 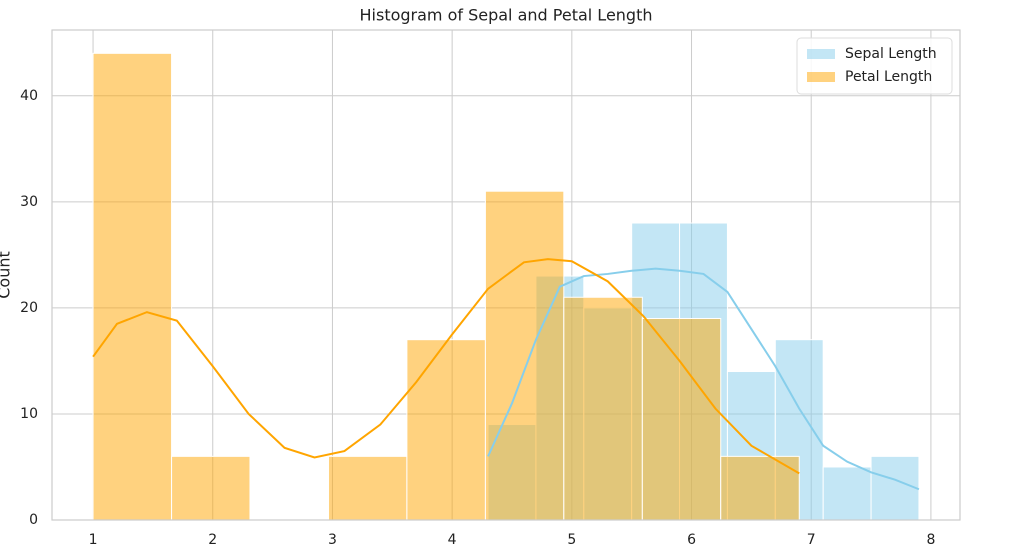 What do you see at coordinates (891, 54) in the screenshot?
I see `legend-label: Sepal Length` at bounding box center [891, 54].